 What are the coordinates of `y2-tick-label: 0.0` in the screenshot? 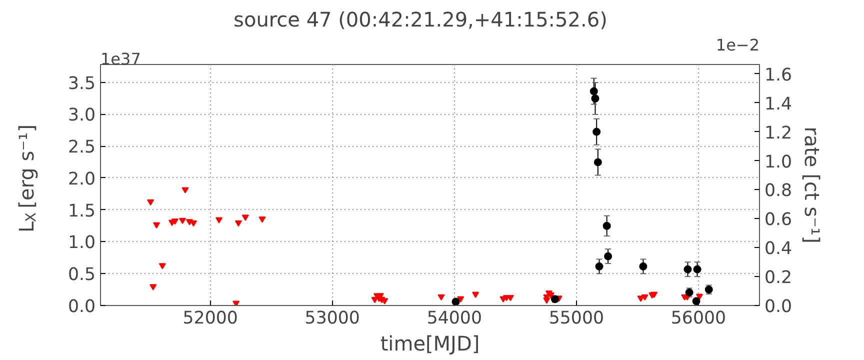 It's located at (778, 307).